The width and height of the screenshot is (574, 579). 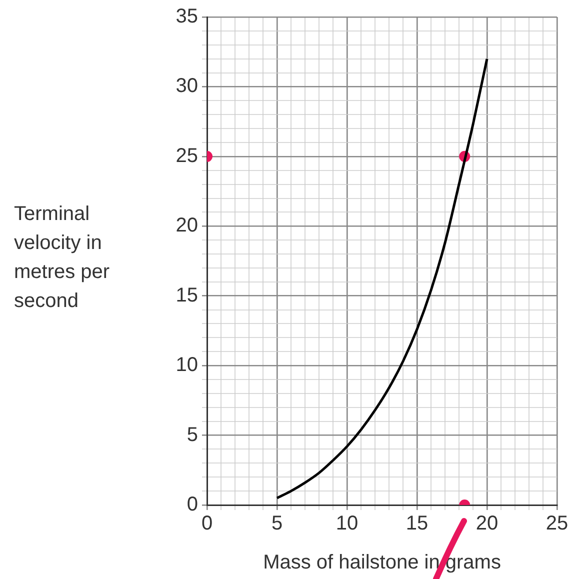 I want to click on x-tick-label: 5, so click(x=277, y=523).